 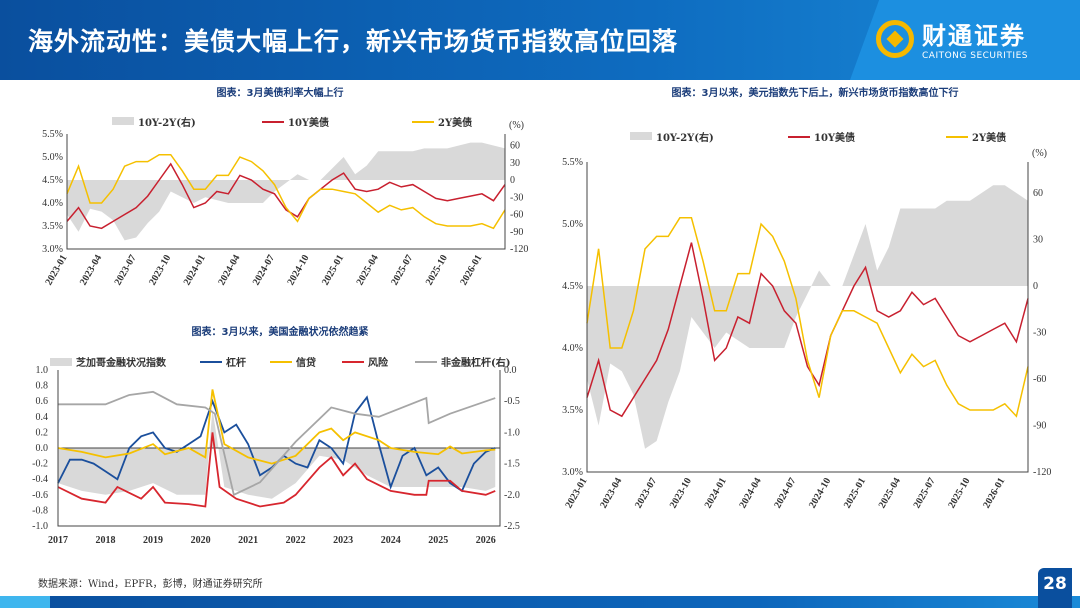 I want to click on chart1-ytick: 4.0%, so click(x=52, y=203).